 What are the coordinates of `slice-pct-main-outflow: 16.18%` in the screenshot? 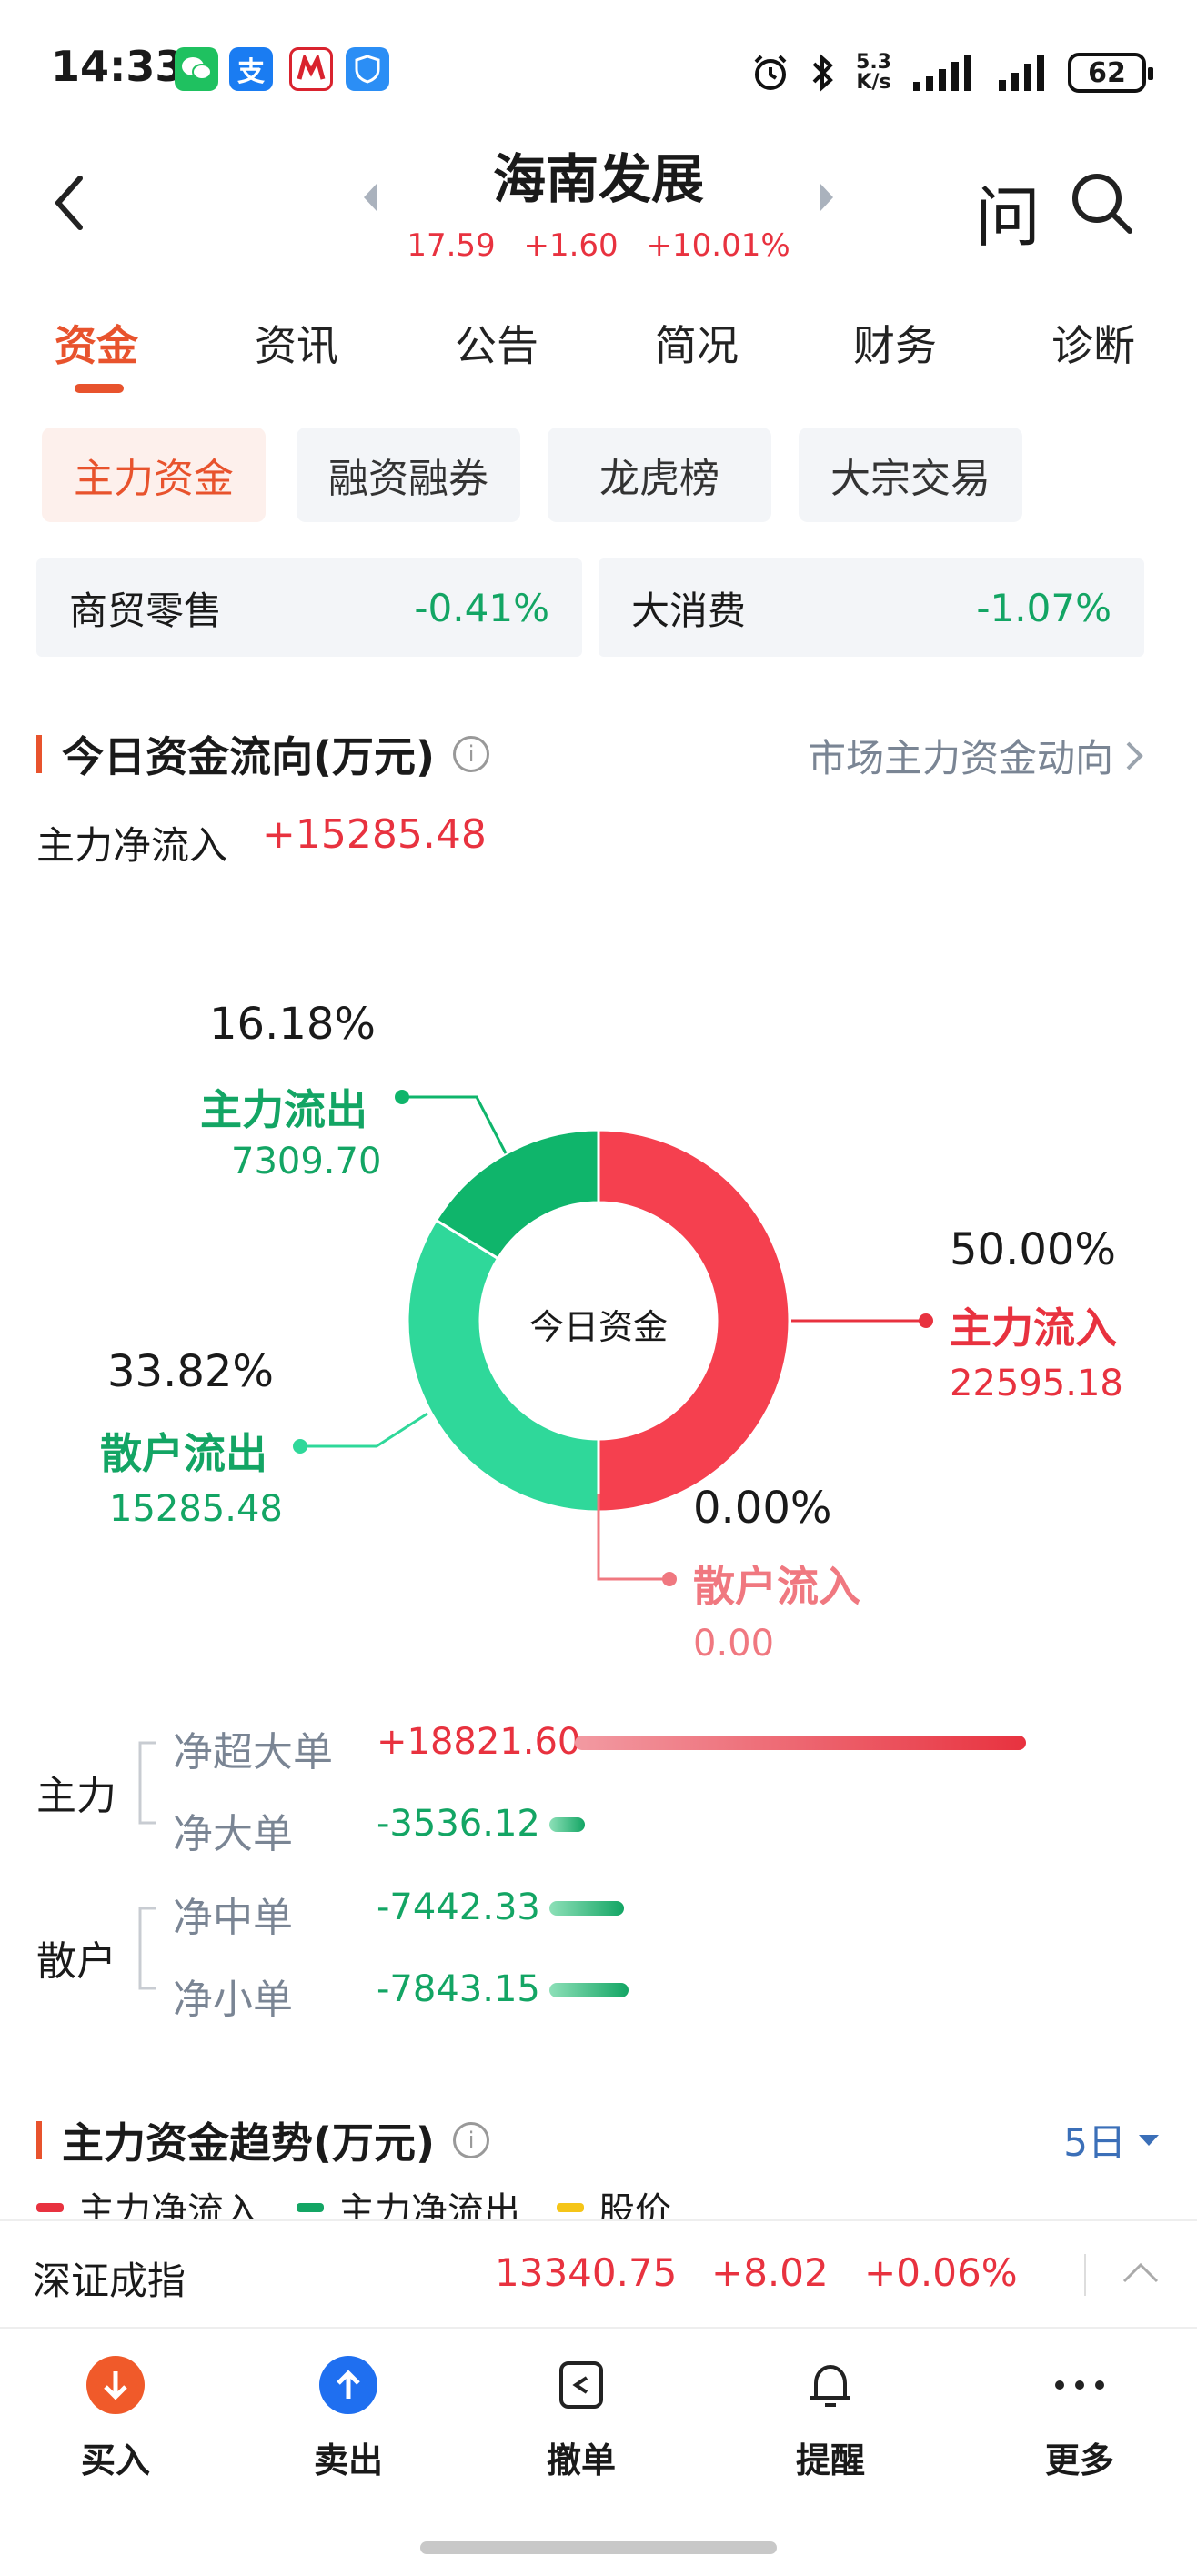 It's located at (293, 1024).